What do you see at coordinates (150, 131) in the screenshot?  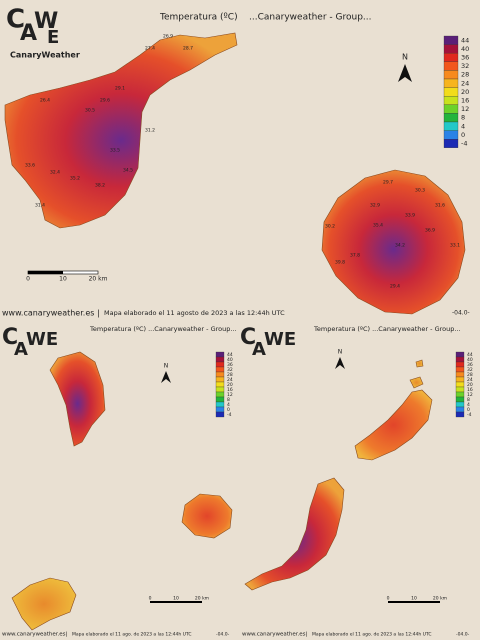 I see `temperature-label: 31.2` at bounding box center [150, 131].